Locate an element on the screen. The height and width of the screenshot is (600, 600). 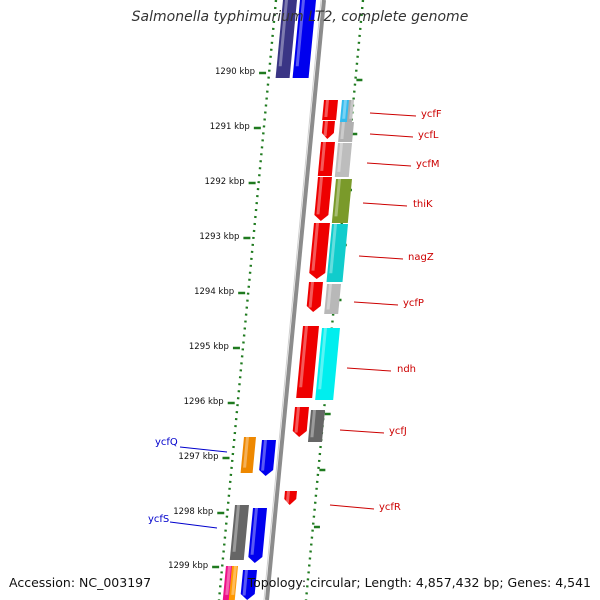
gene-ycfP-red-highlight is located at coordinates (311, 295).